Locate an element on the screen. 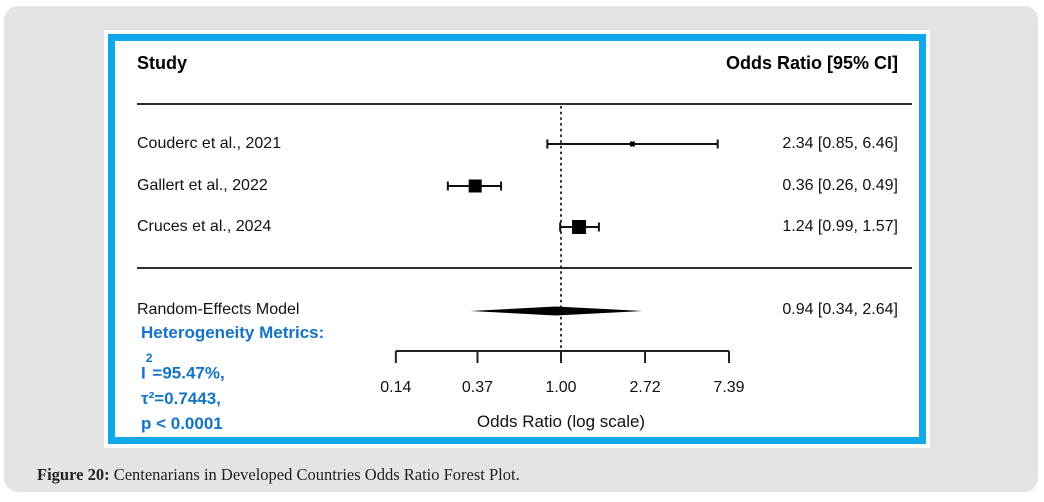 Image resolution: width=1044 pixels, height=502 pixels. x-tick-label: 0.37 is located at coordinates (477, 387).